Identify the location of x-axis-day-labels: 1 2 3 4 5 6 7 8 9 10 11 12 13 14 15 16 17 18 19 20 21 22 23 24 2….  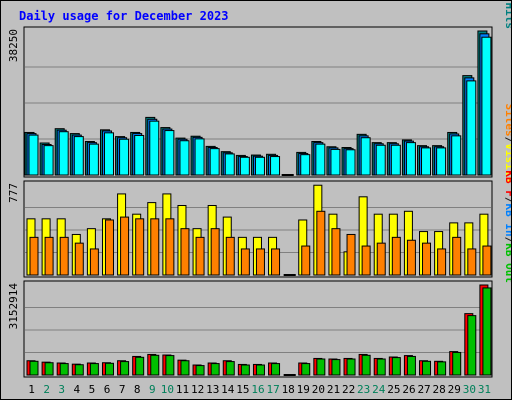
(259, 389).